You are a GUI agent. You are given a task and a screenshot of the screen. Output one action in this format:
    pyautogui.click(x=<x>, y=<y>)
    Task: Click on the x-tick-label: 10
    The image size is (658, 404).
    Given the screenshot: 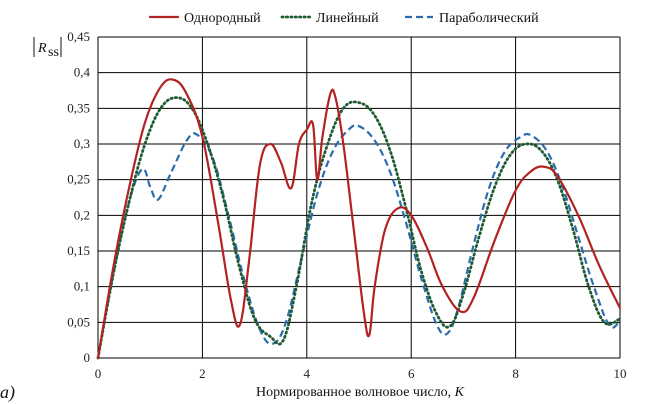 What is the action you would take?
    pyautogui.click(x=620, y=373)
    